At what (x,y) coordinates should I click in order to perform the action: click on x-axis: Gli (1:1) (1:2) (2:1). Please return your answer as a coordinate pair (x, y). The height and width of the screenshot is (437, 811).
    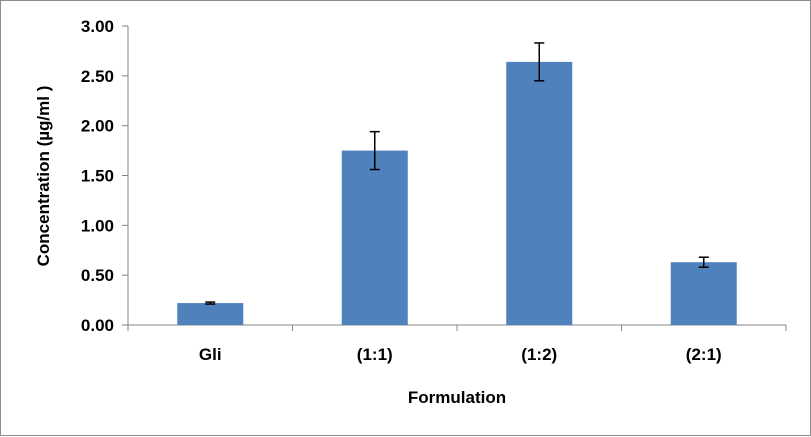
    Looking at the image, I should click on (457, 344).